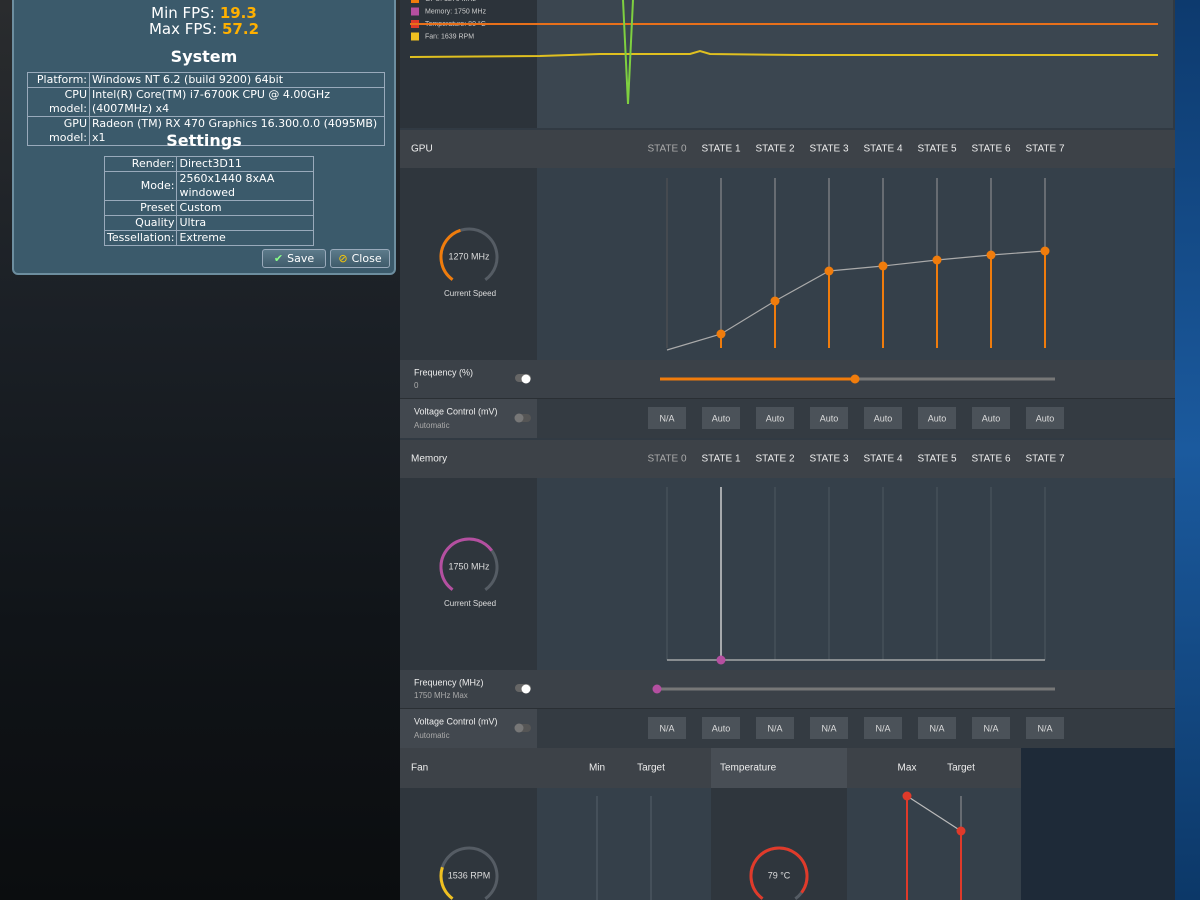  What do you see at coordinates (468, 728) in the screenshot?
I see `volt-label-bg` at bounding box center [468, 728].